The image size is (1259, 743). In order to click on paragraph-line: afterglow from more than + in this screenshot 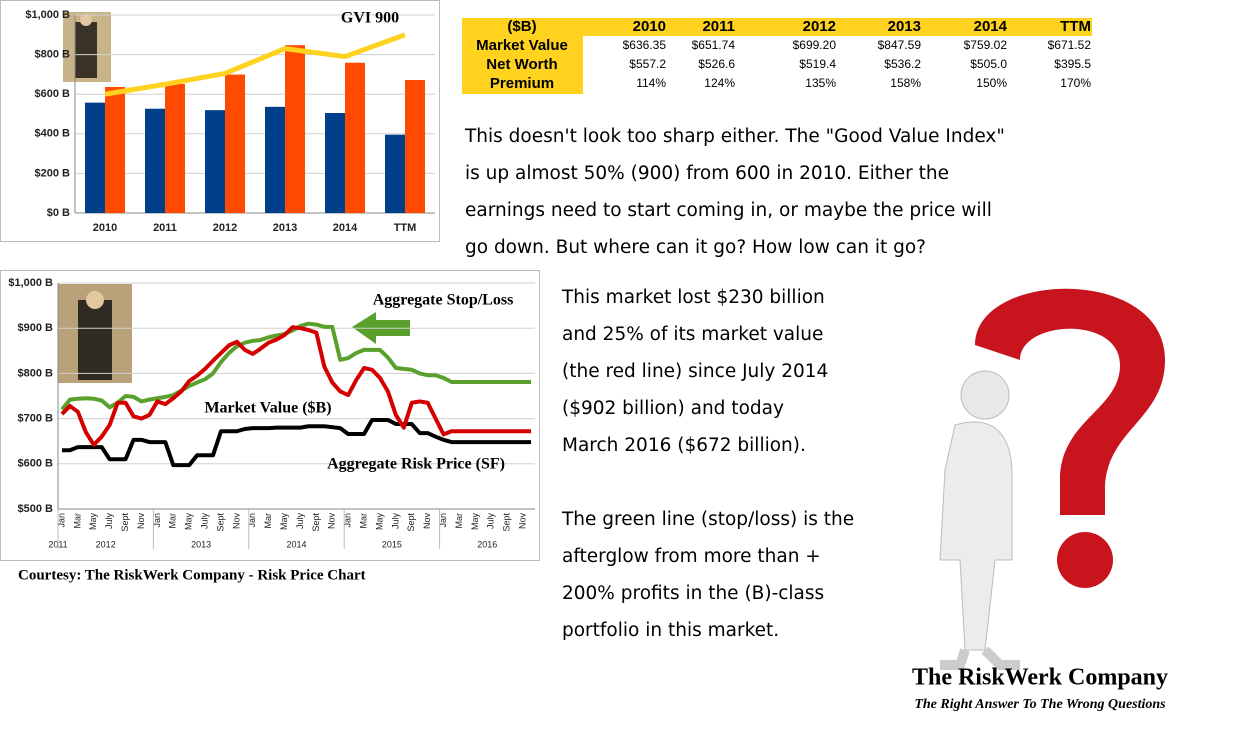, I will do `click(691, 556)`.